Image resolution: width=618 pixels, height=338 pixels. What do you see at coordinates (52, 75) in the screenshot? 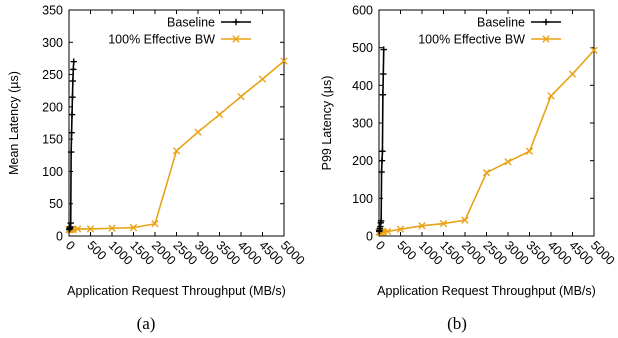
I see `y-tick-label: 250` at bounding box center [52, 75].